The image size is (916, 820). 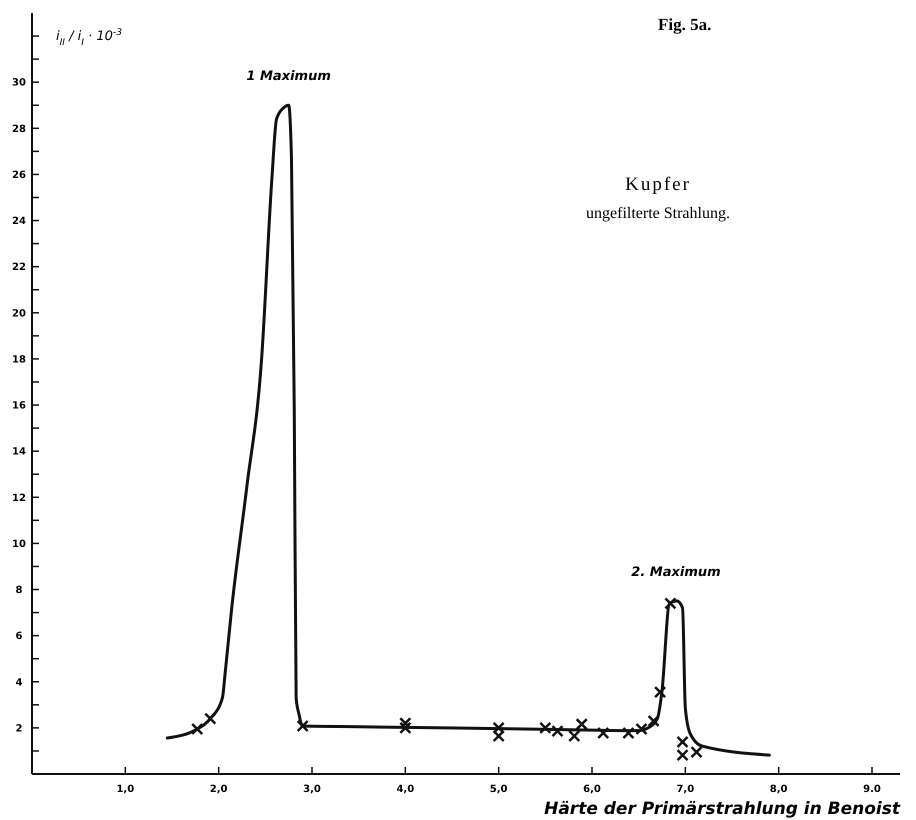 What do you see at coordinates (685, 789) in the screenshot?
I see `x-tick-label: 7,0` at bounding box center [685, 789].